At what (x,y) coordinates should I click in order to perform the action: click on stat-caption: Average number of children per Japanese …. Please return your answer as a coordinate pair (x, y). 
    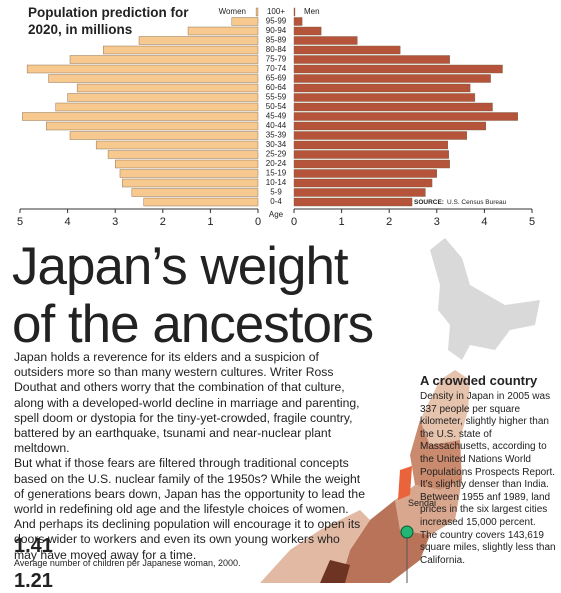
    Looking at the image, I should click on (127, 563).